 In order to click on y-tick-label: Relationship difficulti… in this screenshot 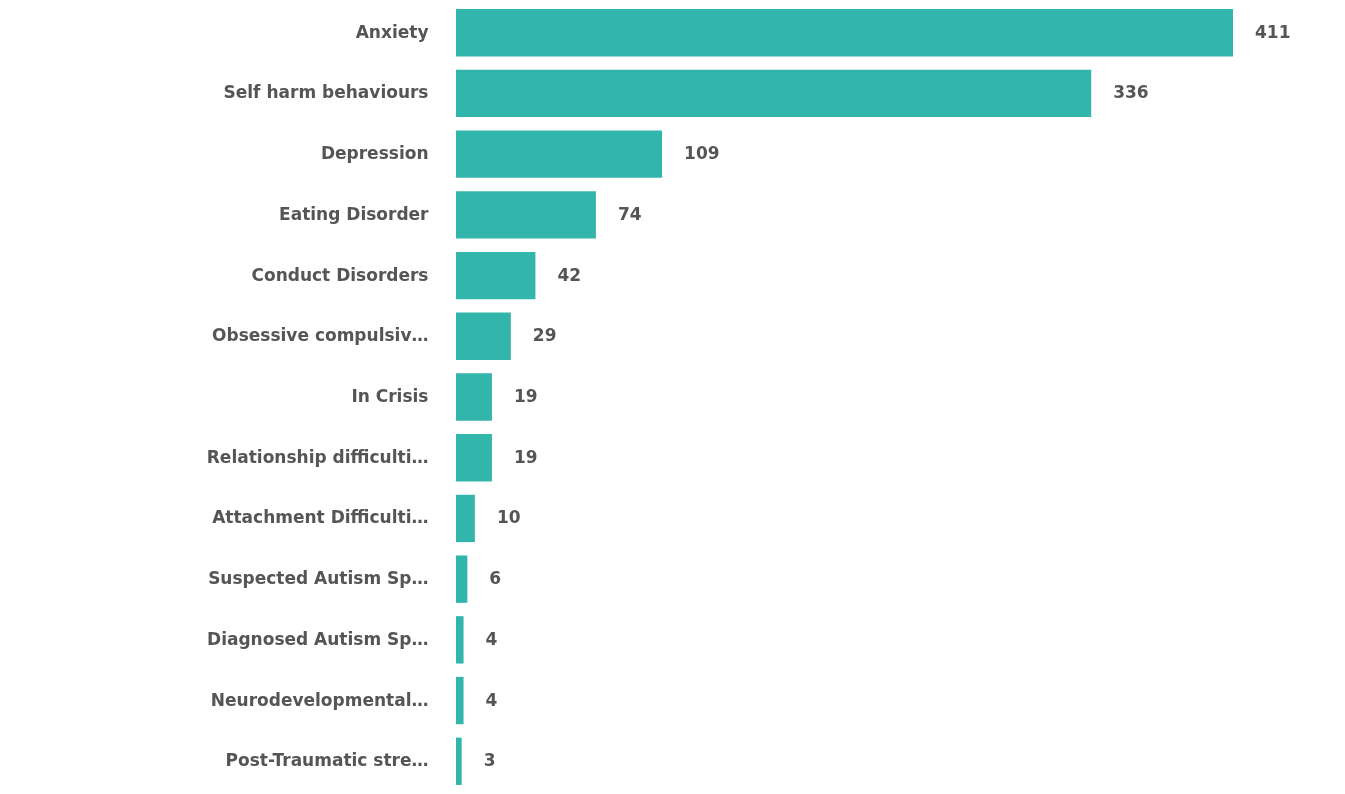, I will do `click(317, 456)`.